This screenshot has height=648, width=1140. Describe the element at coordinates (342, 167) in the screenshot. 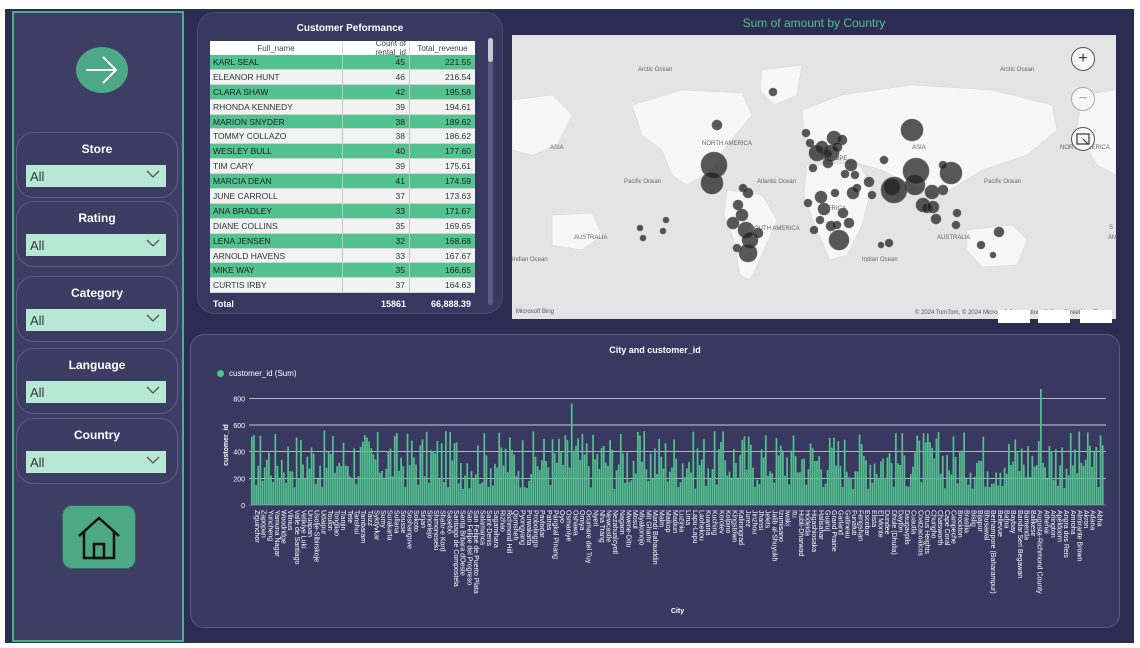

I see `table-row: TIM CARY 39 175.61` at that location.